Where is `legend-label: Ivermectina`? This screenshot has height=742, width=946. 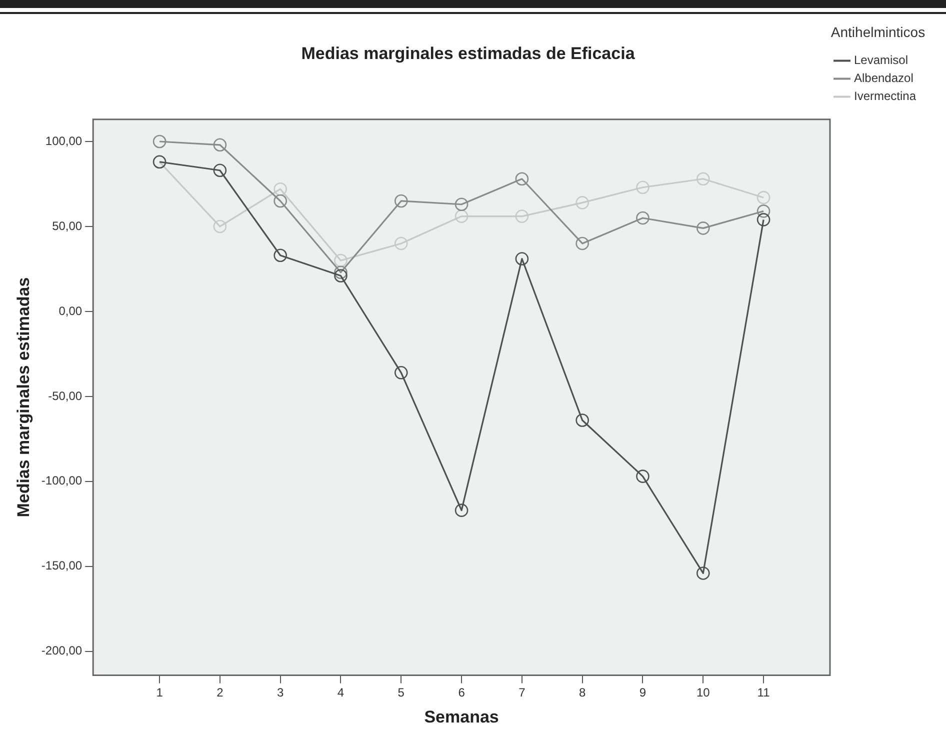
legend-label: Ivermectina is located at coordinates (885, 96).